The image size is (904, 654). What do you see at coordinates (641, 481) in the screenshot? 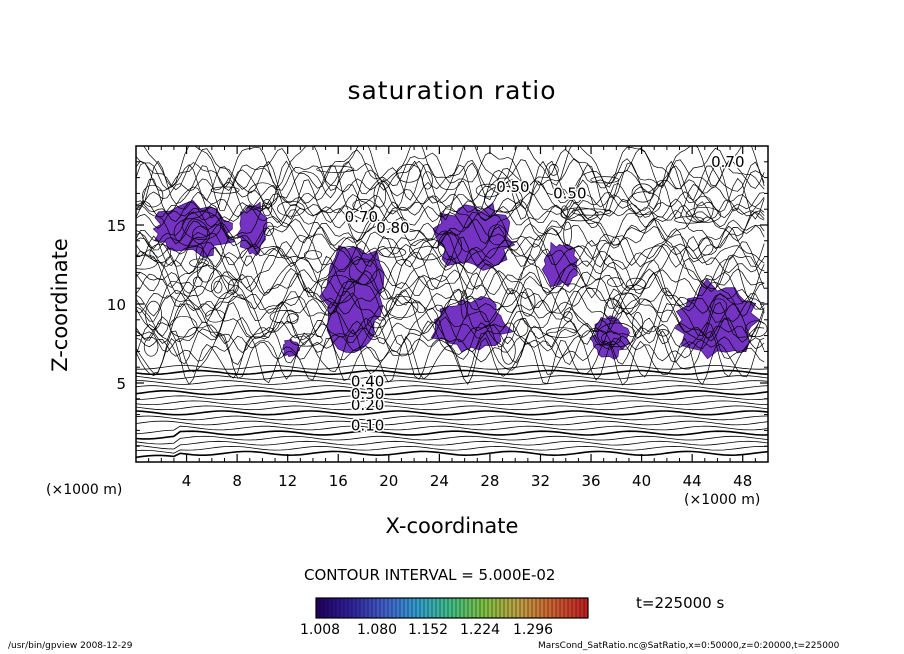
I see `x-tick-label: 40` at bounding box center [641, 481].